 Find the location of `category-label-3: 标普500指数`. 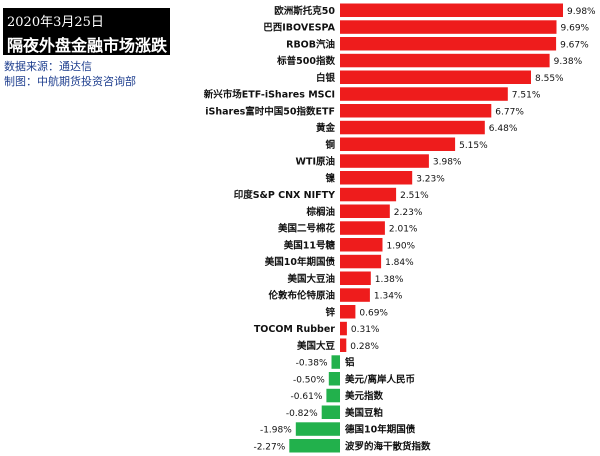

category-label-3: 标普500指数 is located at coordinates (305, 61).